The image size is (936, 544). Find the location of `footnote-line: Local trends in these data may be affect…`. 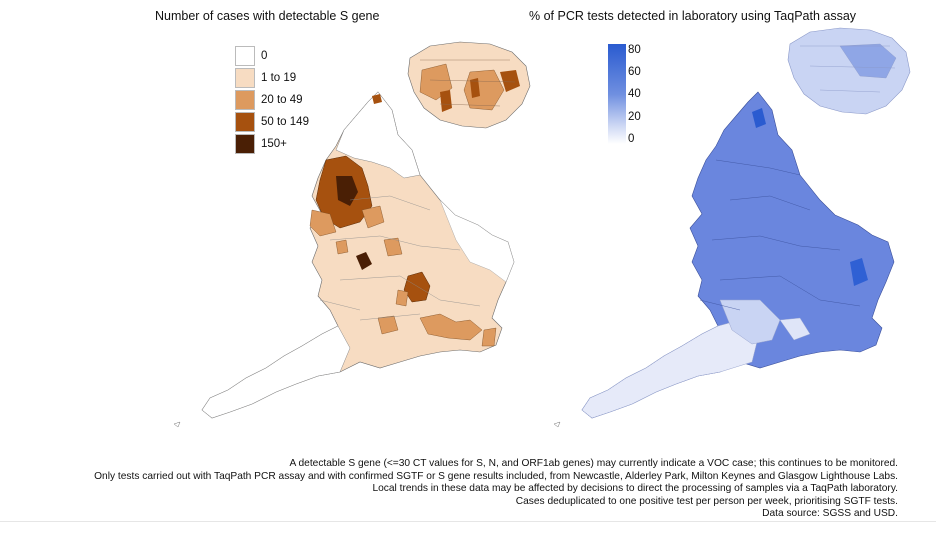

footnote-line: Local trends in these data may be affect… is located at coordinates (635, 489).